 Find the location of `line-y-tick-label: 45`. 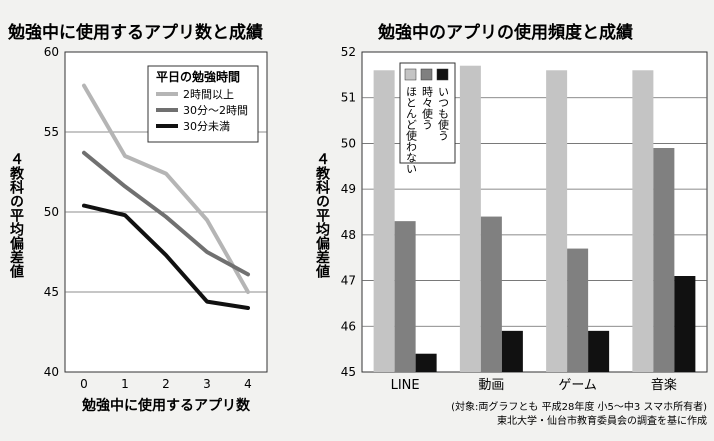

line-y-tick-label: 45 is located at coordinates (51, 292).